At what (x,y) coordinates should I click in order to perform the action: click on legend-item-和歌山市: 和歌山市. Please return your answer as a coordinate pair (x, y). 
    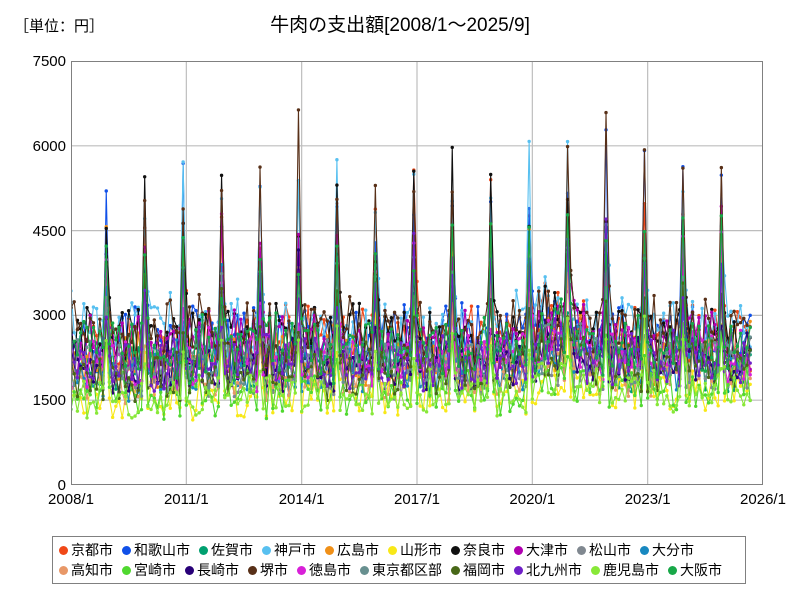
    Looking at the image, I should click on (156, 550).